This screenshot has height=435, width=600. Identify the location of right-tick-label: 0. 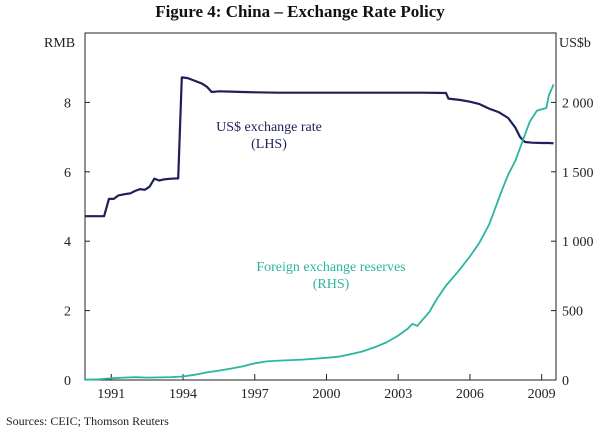
(565, 381).